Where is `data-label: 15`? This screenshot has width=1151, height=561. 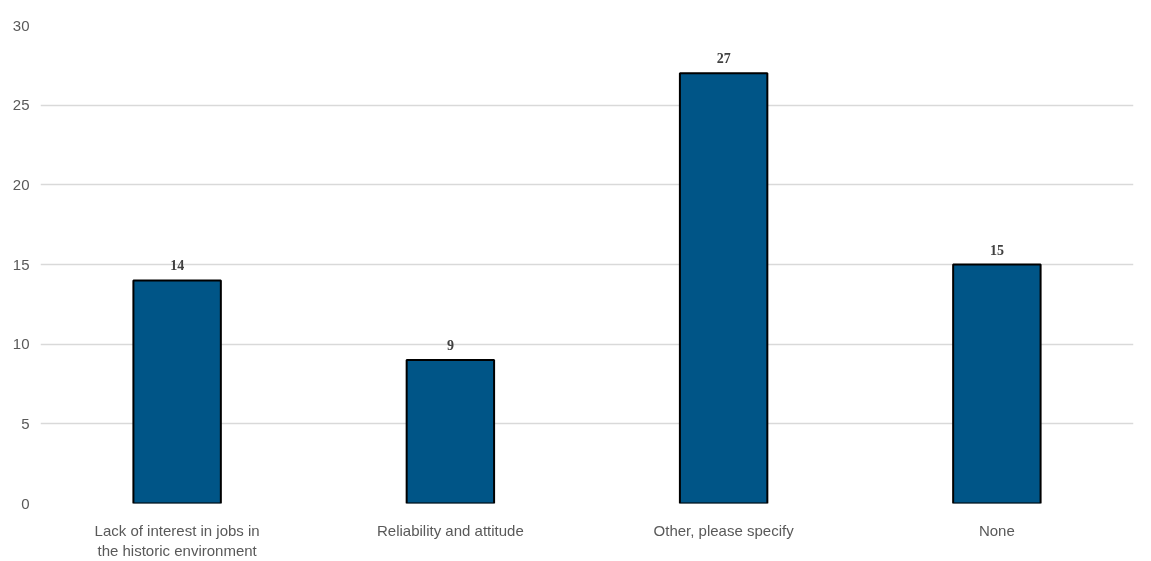 data-label: 15 is located at coordinates (996, 250).